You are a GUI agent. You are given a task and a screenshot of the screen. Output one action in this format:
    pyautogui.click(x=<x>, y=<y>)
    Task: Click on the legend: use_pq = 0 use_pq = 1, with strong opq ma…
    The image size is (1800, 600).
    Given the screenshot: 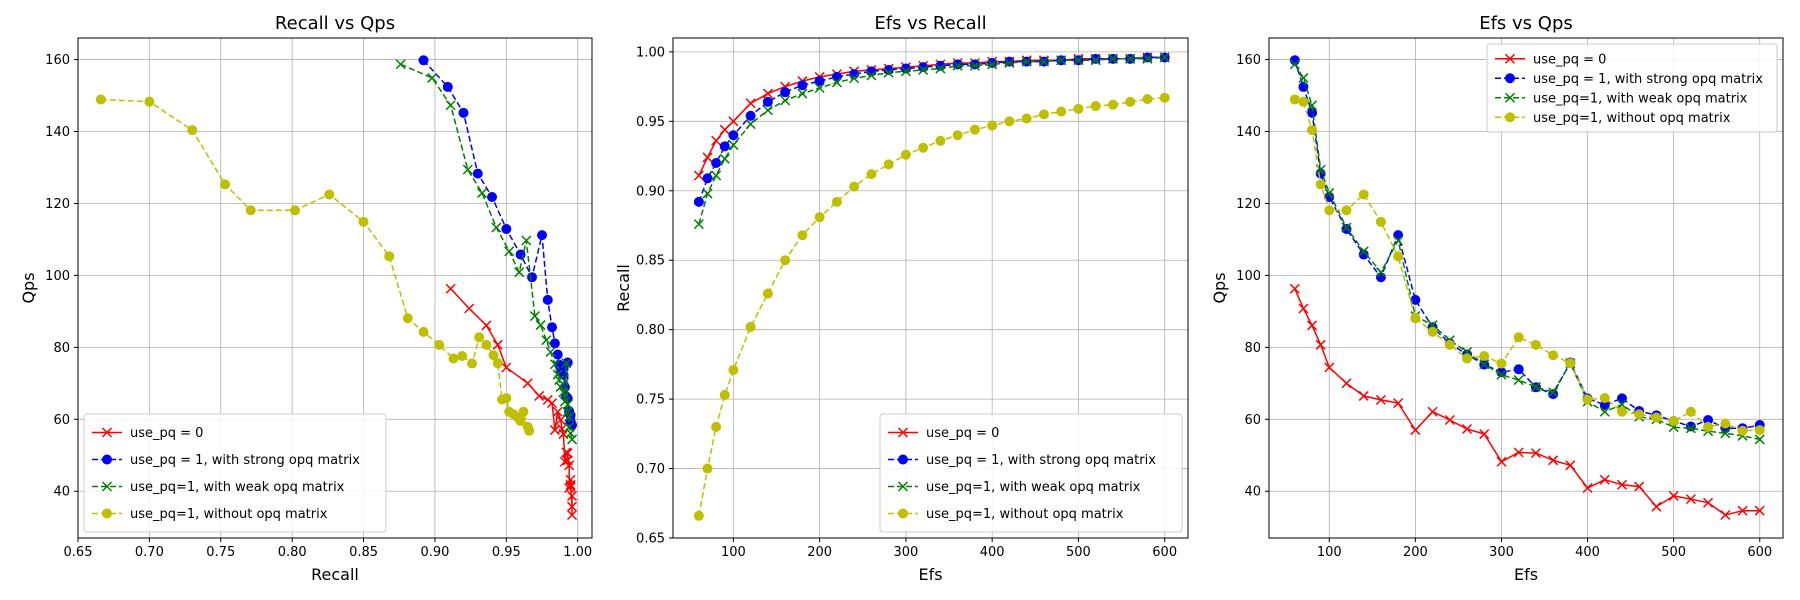 What is the action you would take?
    pyautogui.click(x=235, y=473)
    